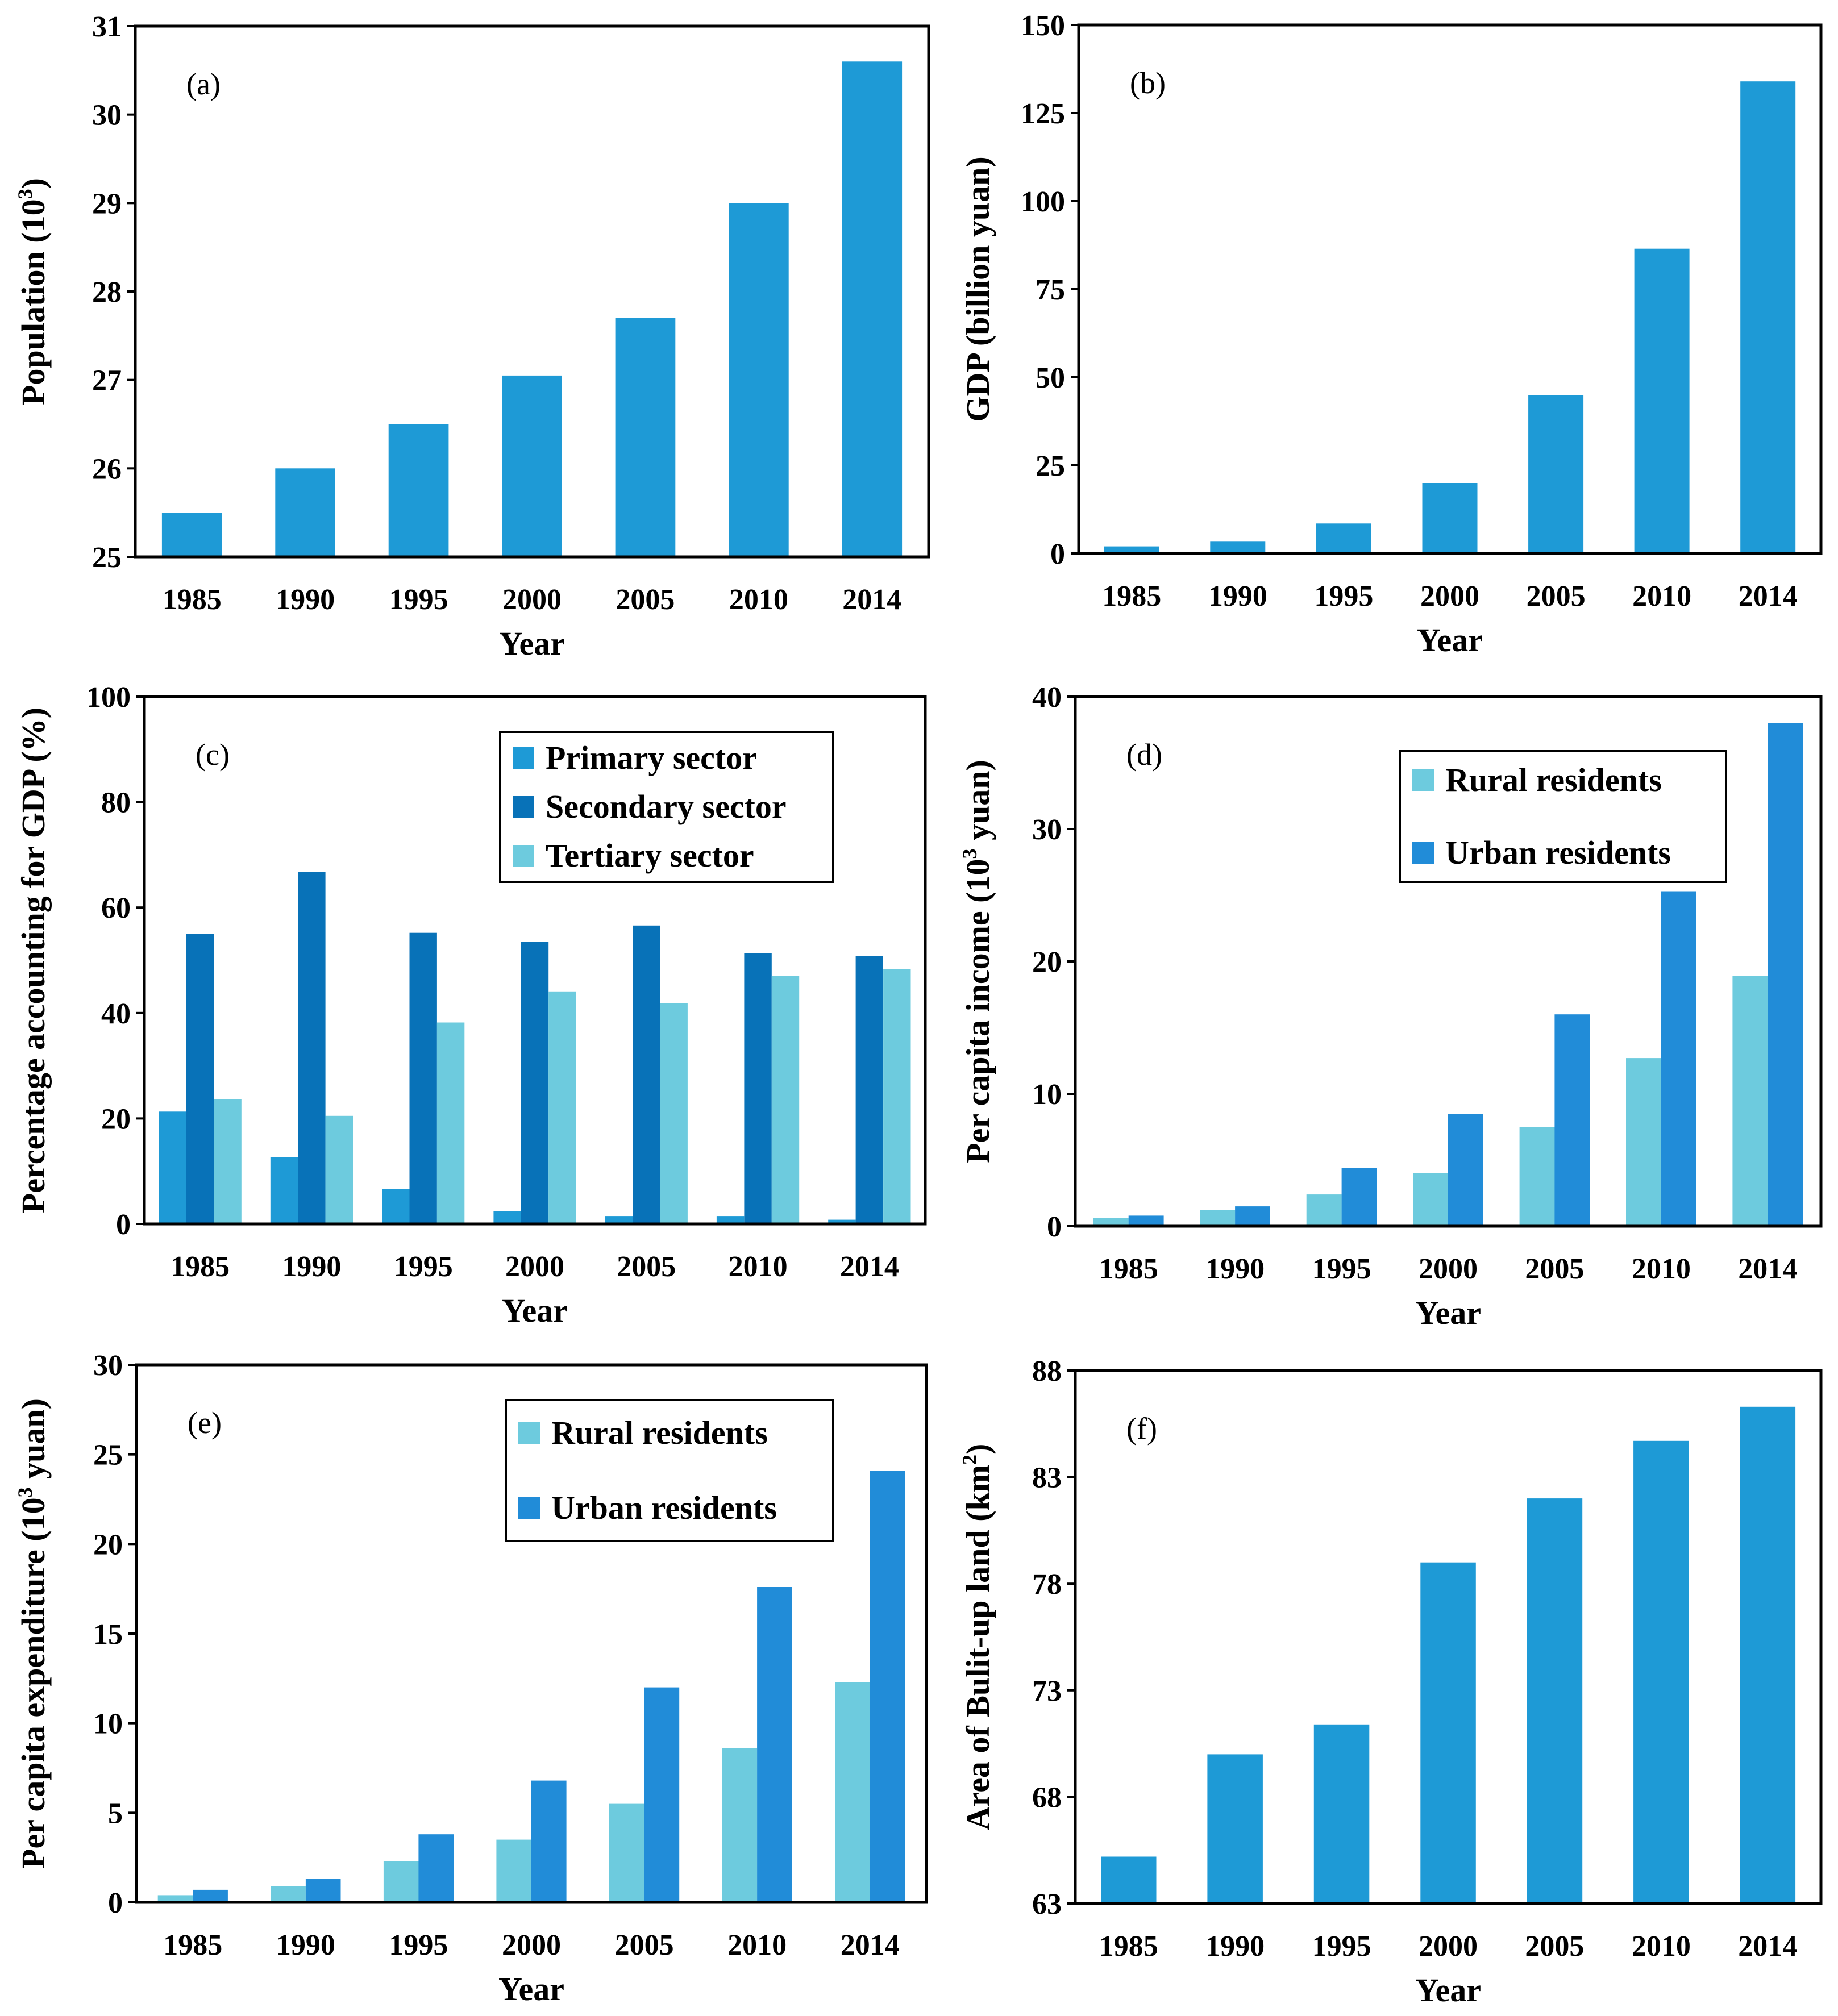  Describe the element at coordinates (107, 115) in the screenshot. I see `y-tick-label-a: 30` at that location.